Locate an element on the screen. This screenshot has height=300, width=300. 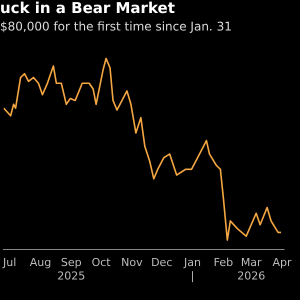
x-tick-label: Oct is located at coordinates (102, 263).